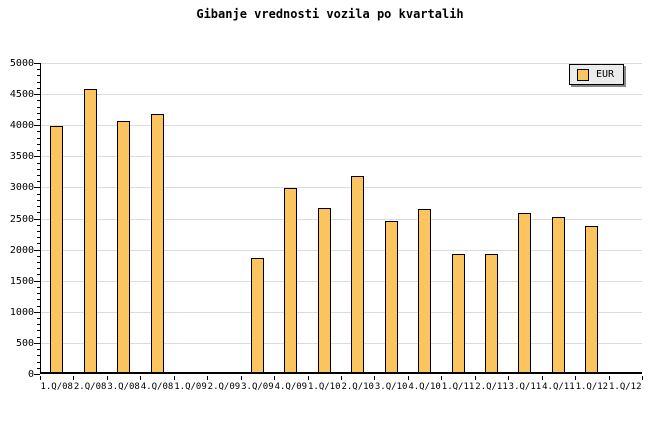 The height and width of the screenshot is (440, 660). I want to click on y-axis-tick-label: 1000, so click(21, 312).